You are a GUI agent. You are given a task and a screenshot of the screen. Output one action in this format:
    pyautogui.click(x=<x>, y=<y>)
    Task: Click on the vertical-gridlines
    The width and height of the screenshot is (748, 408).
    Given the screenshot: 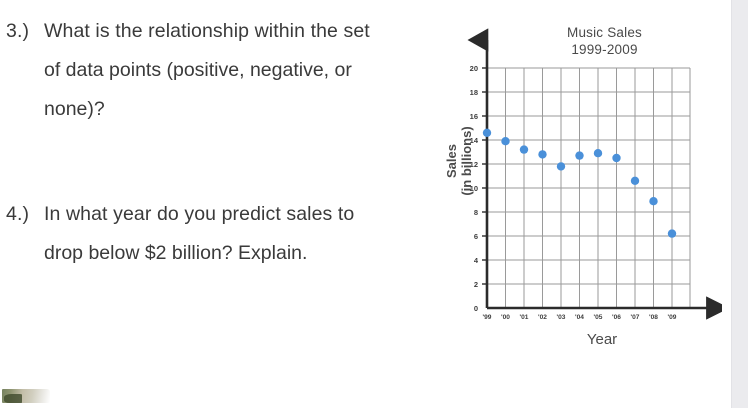 What is the action you would take?
    pyautogui.click(x=598, y=188)
    